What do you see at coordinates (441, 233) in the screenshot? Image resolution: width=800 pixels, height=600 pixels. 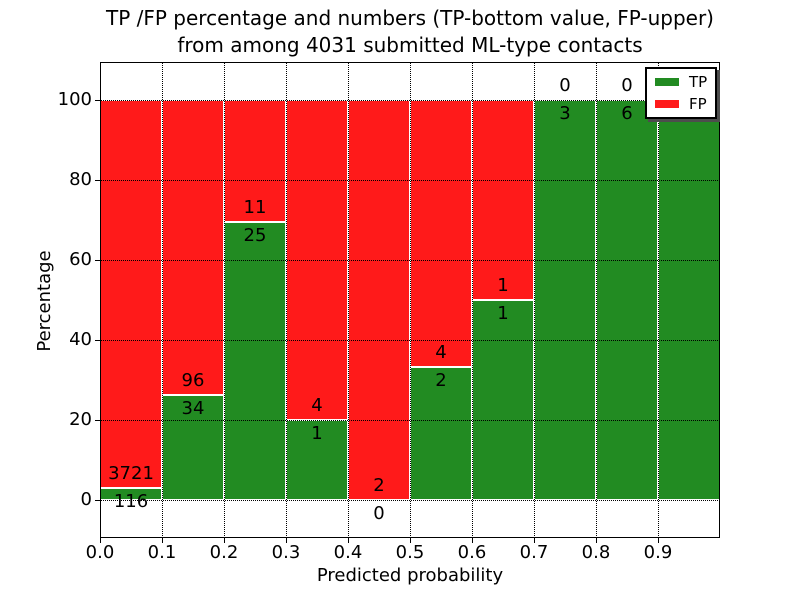 I see `bar-5-fp-segment` at bounding box center [441, 233].